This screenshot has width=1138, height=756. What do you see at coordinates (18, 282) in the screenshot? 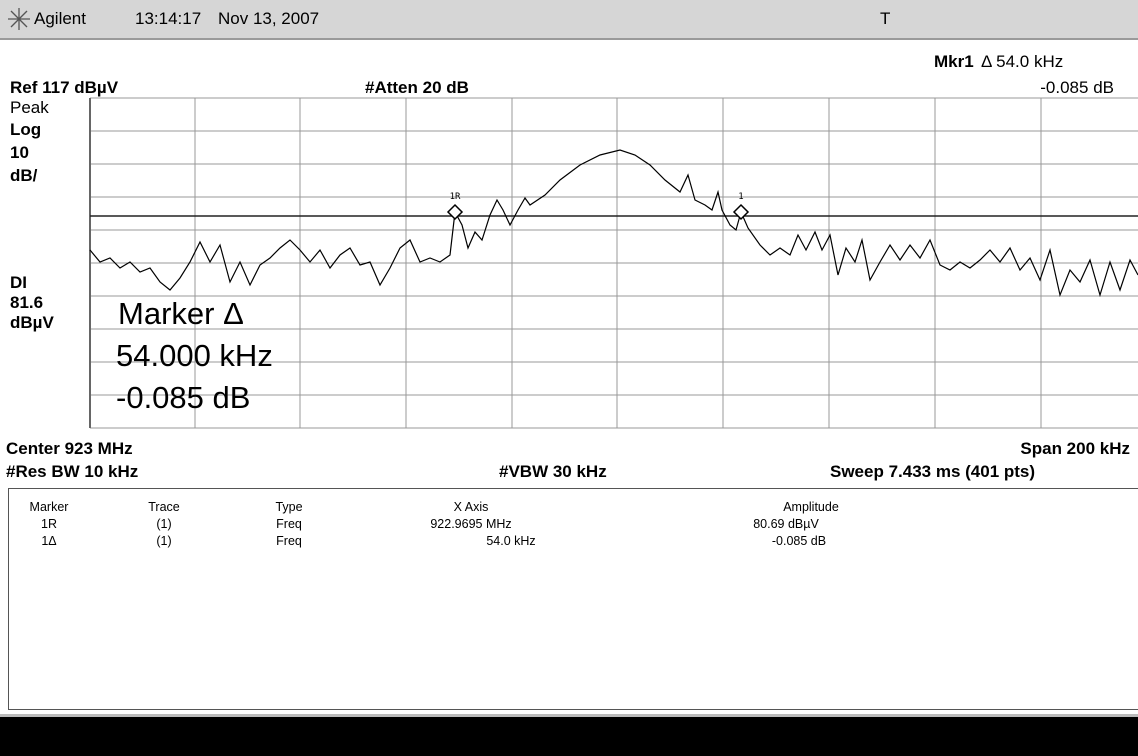
I see `display-line-label: DI` at bounding box center [18, 282].